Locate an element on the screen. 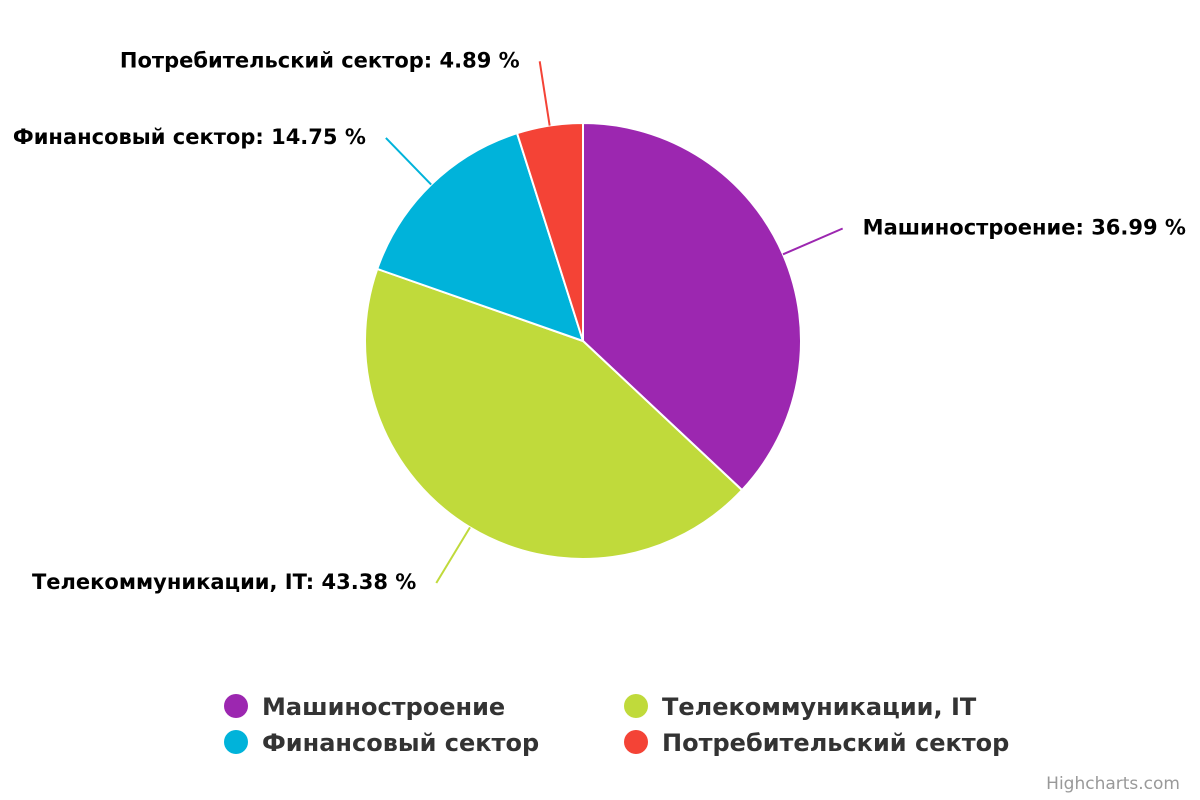 Image resolution: width=1200 pixels, height=800 pixels. legend-label: Телекоммуникации, IT is located at coordinates (819, 707).